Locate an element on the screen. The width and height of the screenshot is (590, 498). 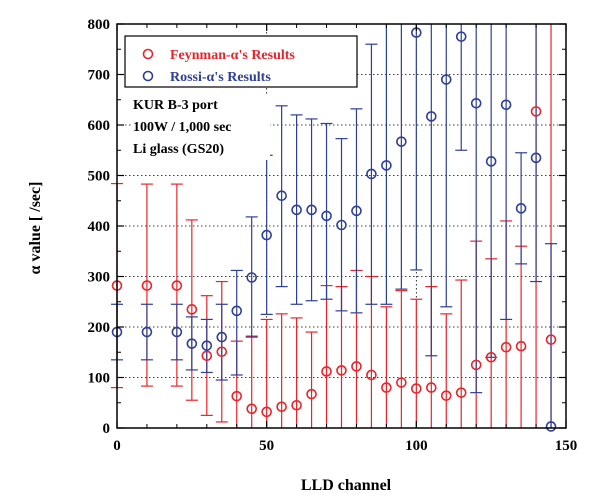
annotation-line-2: 100W / 1,000 sec is located at coordinates (182, 127).